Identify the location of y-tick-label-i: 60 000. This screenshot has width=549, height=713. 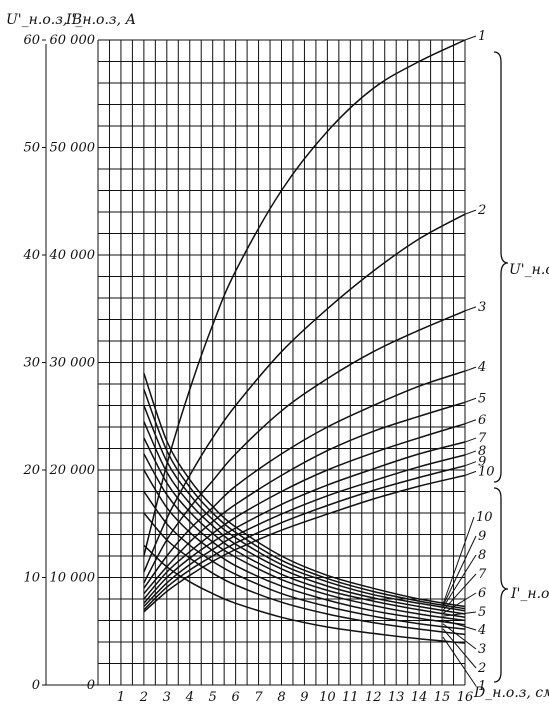
(73, 40).